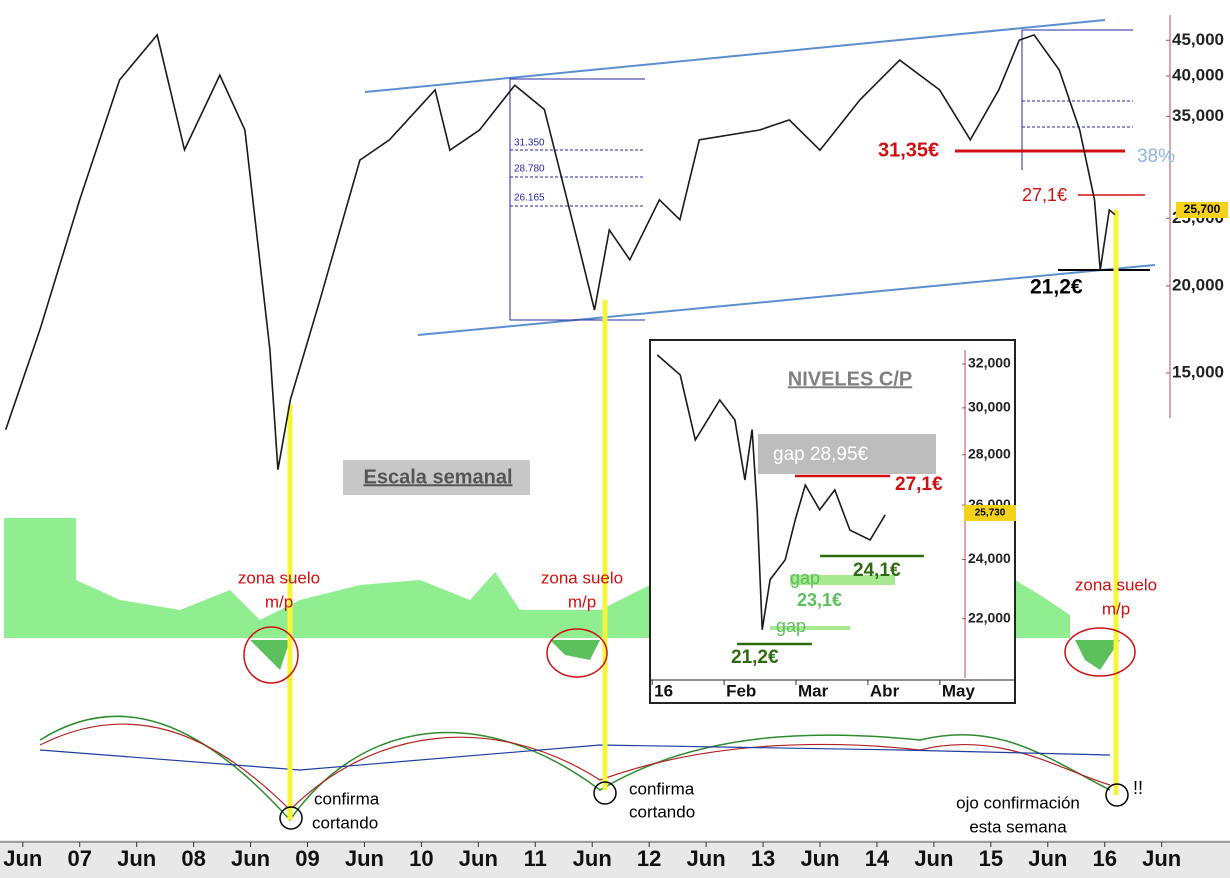 This screenshot has width=1230, height=878. What do you see at coordinates (821, 454) in the screenshot?
I see `annotation: gap 28,95€` at bounding box center [821, 454].